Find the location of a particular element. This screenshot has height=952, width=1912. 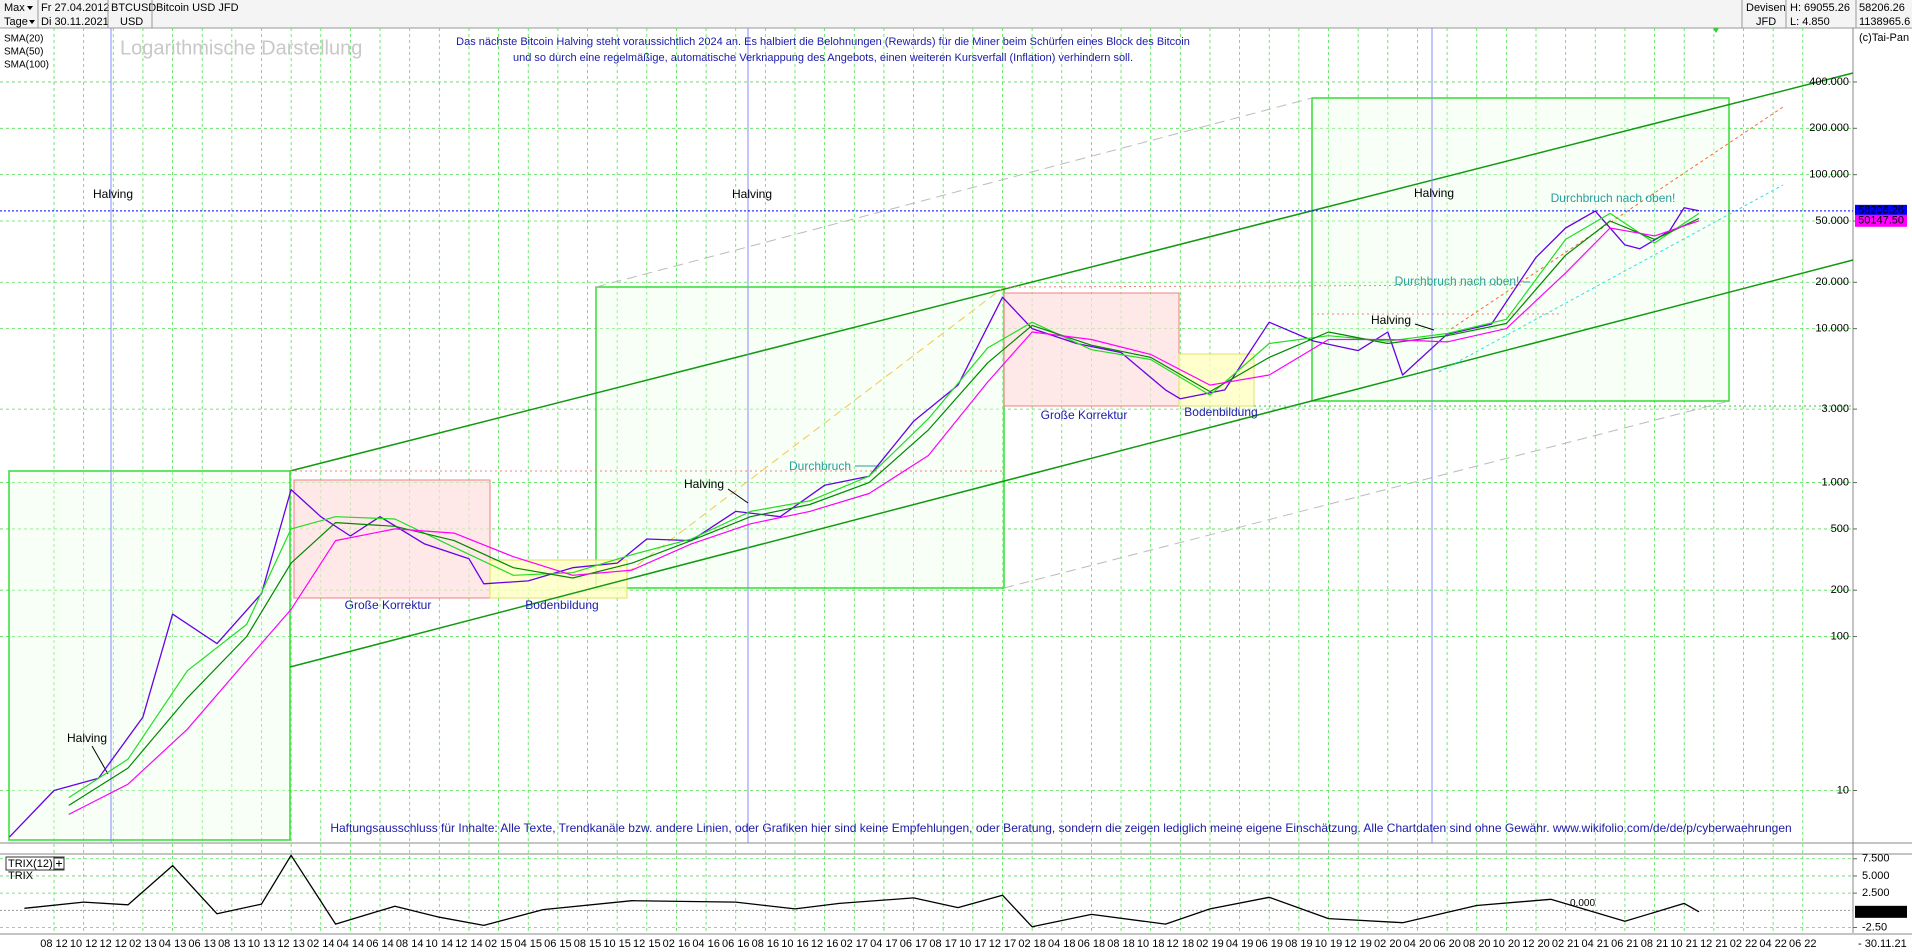

x-tick-label: 02 20 is located at coordinates (1388, 944).